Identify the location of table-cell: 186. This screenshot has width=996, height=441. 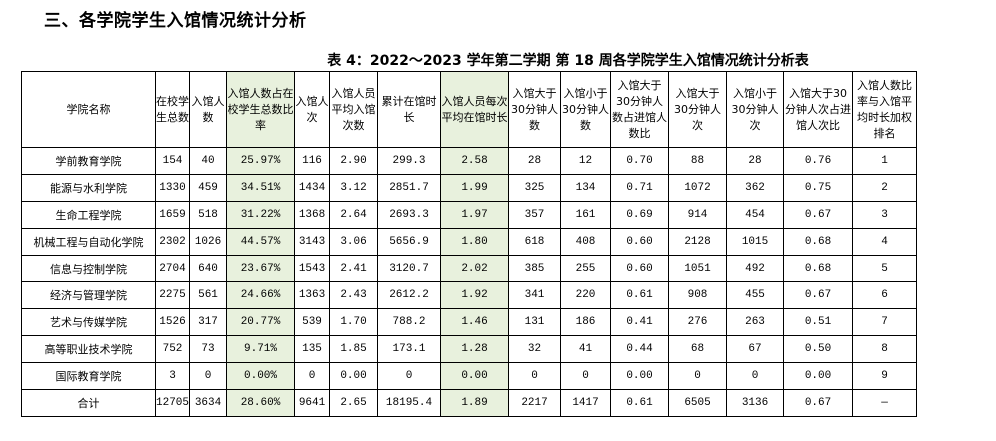
(586, 322).